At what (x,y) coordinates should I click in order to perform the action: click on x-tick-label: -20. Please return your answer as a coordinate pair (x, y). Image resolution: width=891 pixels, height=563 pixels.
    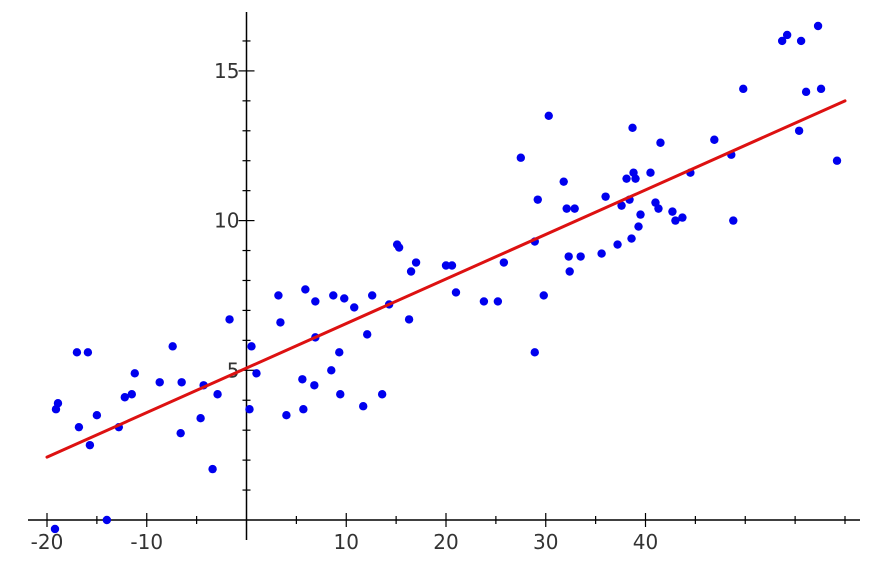
    Looking at the image, I should click on (47, 542).